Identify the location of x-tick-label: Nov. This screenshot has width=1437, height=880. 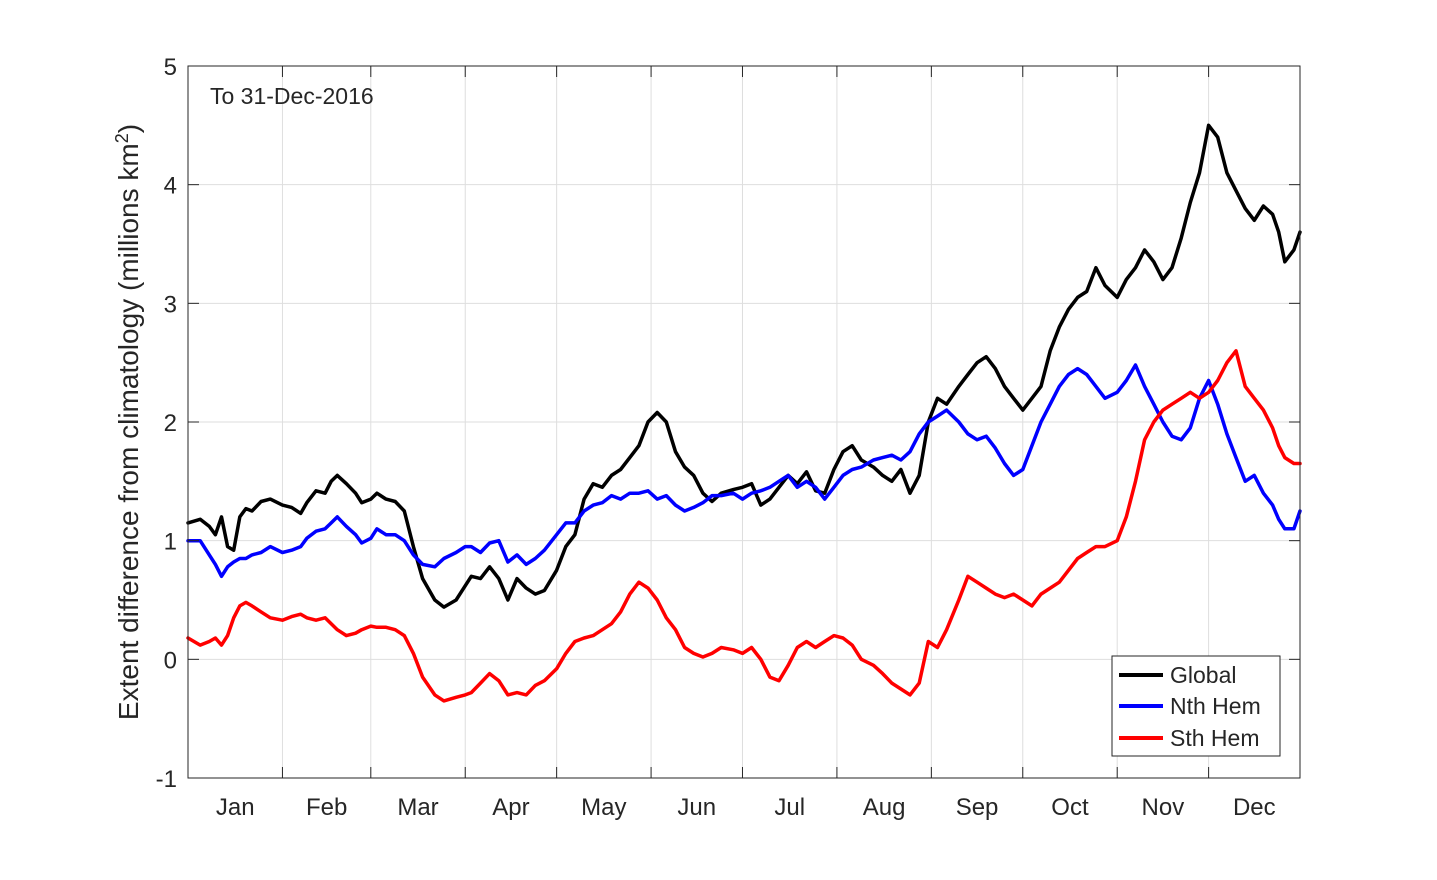
(1163, 807).